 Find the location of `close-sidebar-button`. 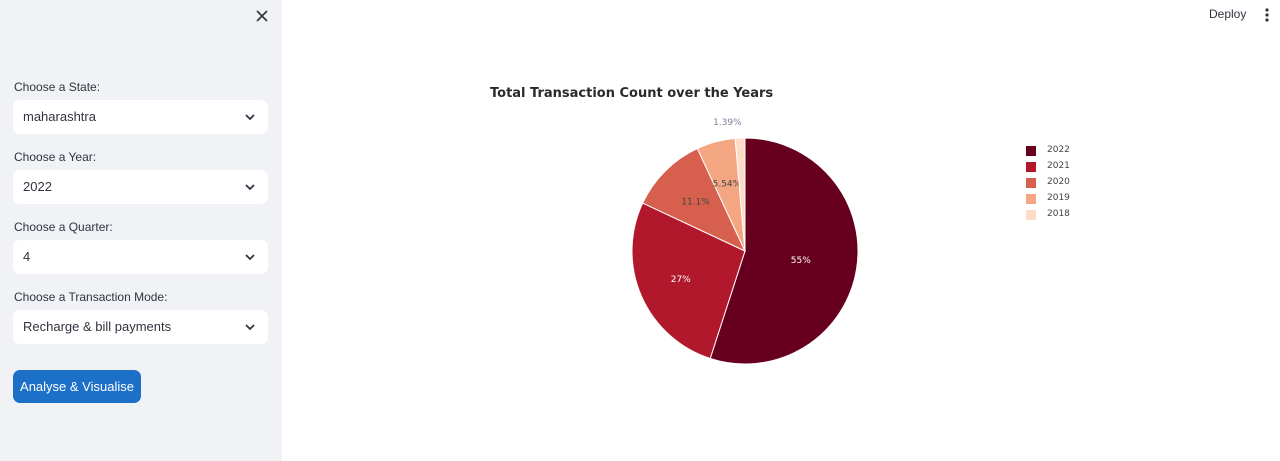

close-sidebar-button is located at coordinates (262, 16).